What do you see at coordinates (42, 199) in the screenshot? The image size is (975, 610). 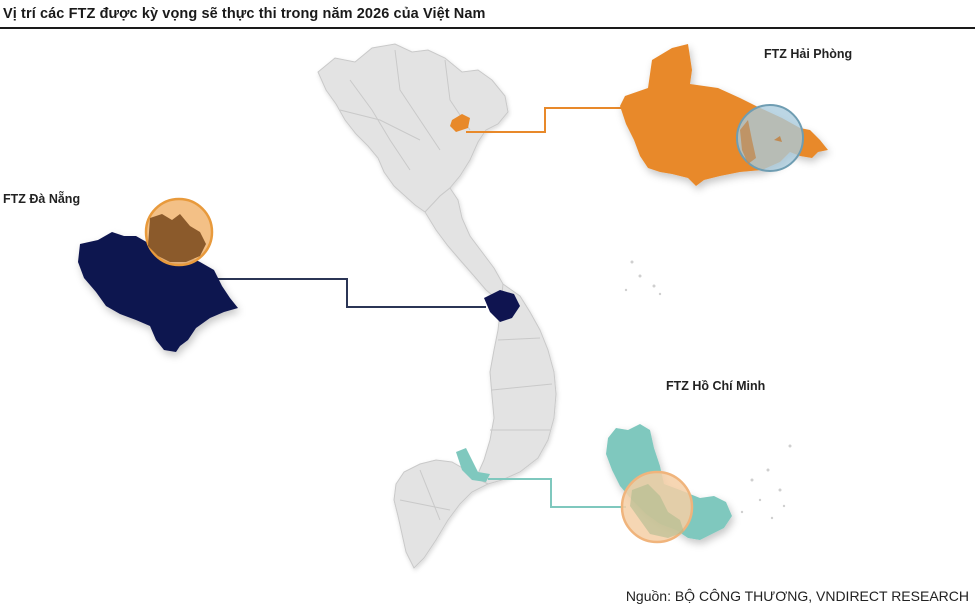 I see `label-ftz-da-nang: FTZ Đà Nẵng` at bounding box center [42, 199].